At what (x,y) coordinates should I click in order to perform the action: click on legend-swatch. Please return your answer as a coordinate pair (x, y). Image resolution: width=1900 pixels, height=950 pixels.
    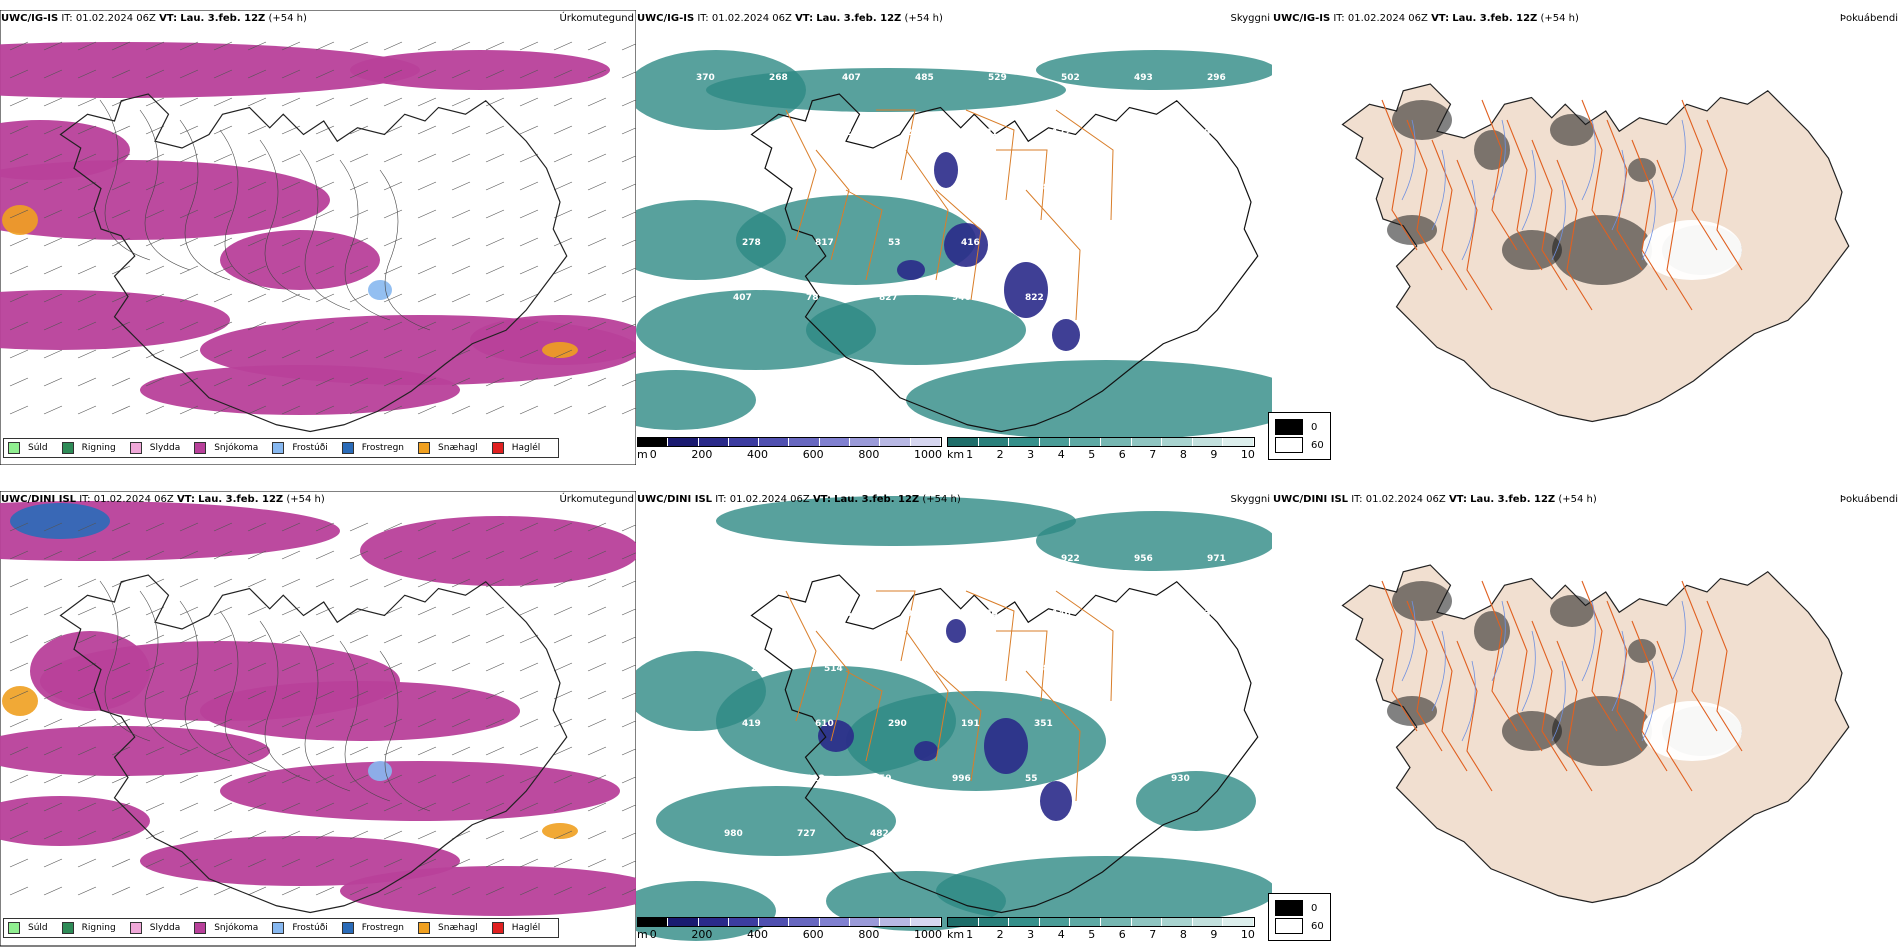
    Looking at the image, I should click on (424, 928).